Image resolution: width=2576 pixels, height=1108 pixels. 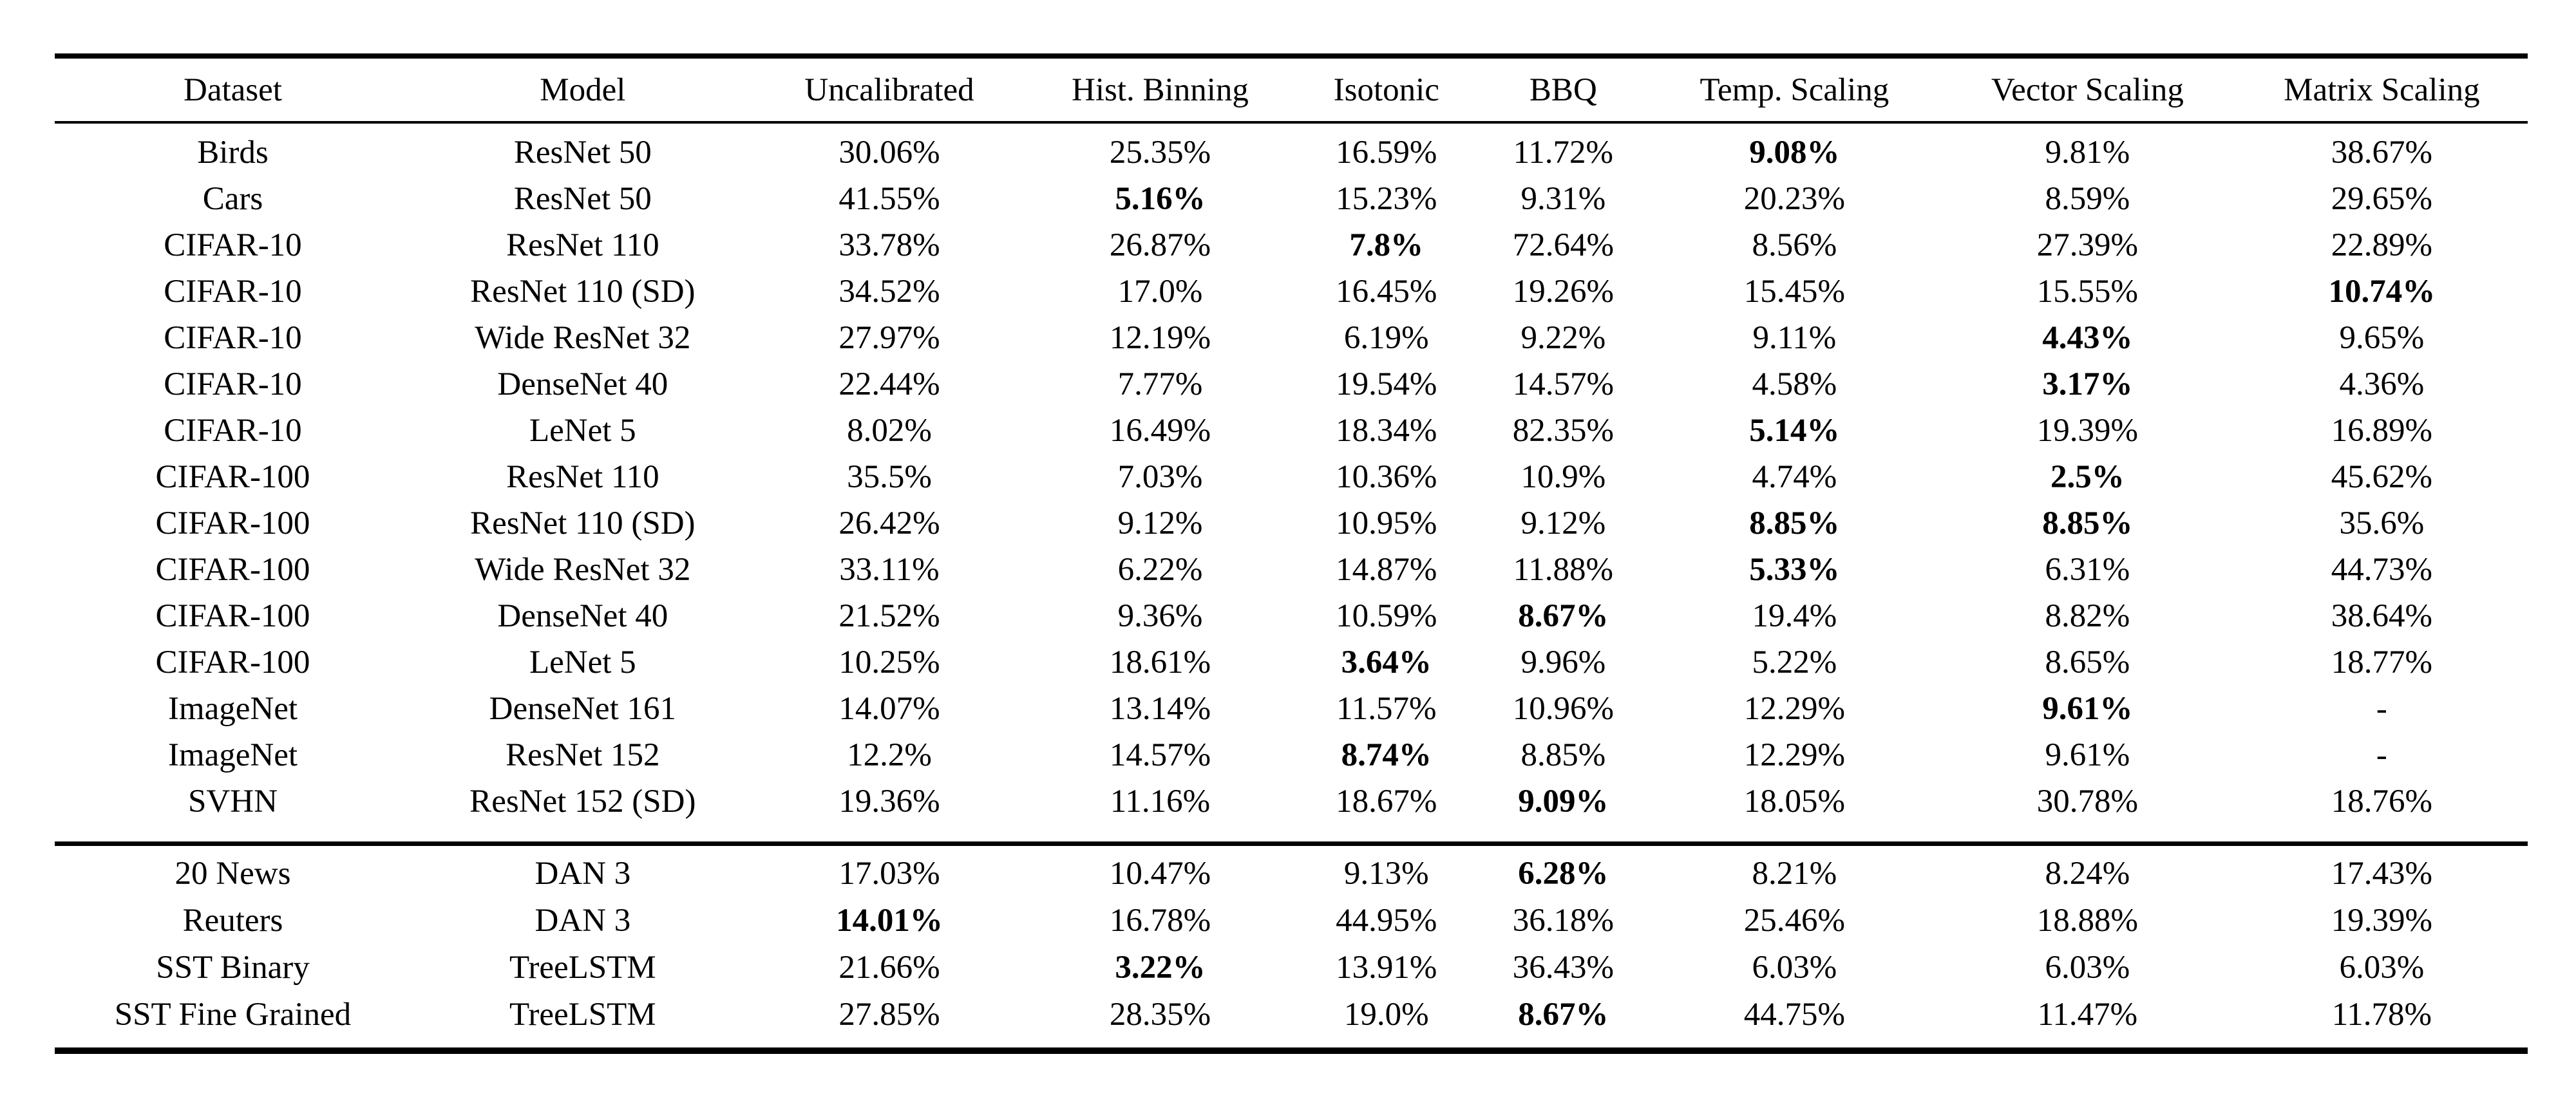 I want to click on cell-isotonic: 15.23%, so click(x=1386, y=199).